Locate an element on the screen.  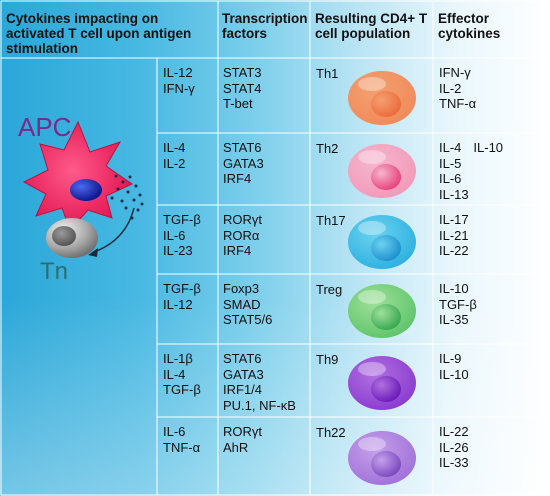
transcription-factors-cell: Foxp3 SMAD STAT5/6 is located at coordinates (247, 304).